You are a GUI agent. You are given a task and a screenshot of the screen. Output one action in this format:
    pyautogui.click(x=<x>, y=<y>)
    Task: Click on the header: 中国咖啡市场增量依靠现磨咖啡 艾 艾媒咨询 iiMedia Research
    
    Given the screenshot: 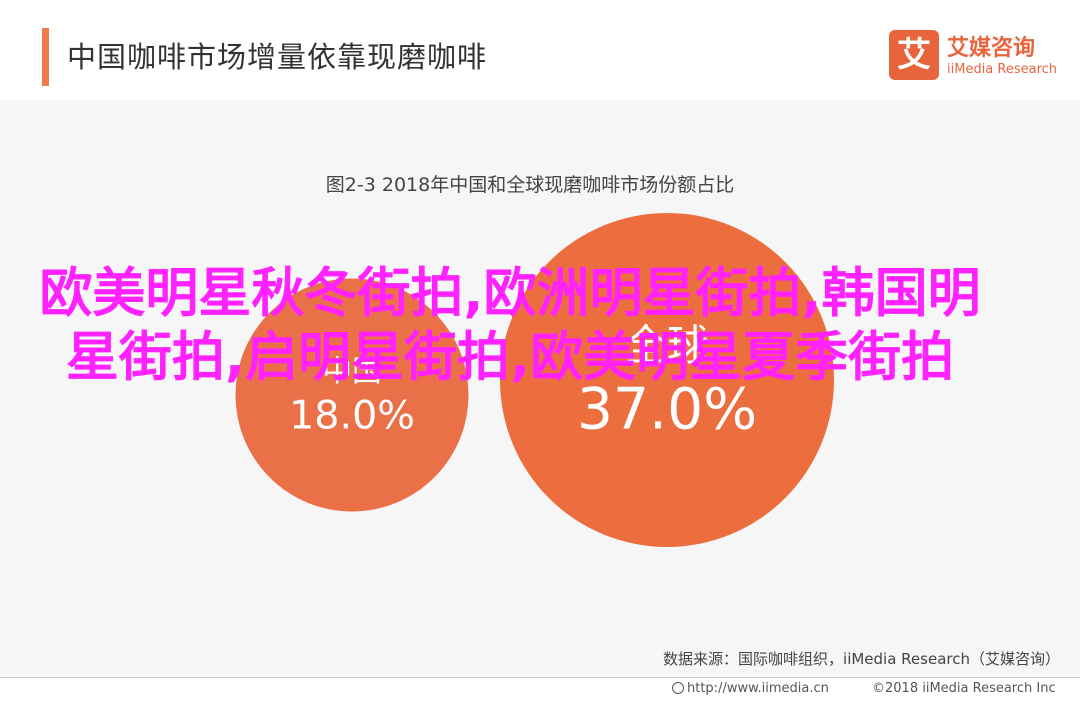 What is the action you would take?
    pyautogui.click(x=540, y=50)
    